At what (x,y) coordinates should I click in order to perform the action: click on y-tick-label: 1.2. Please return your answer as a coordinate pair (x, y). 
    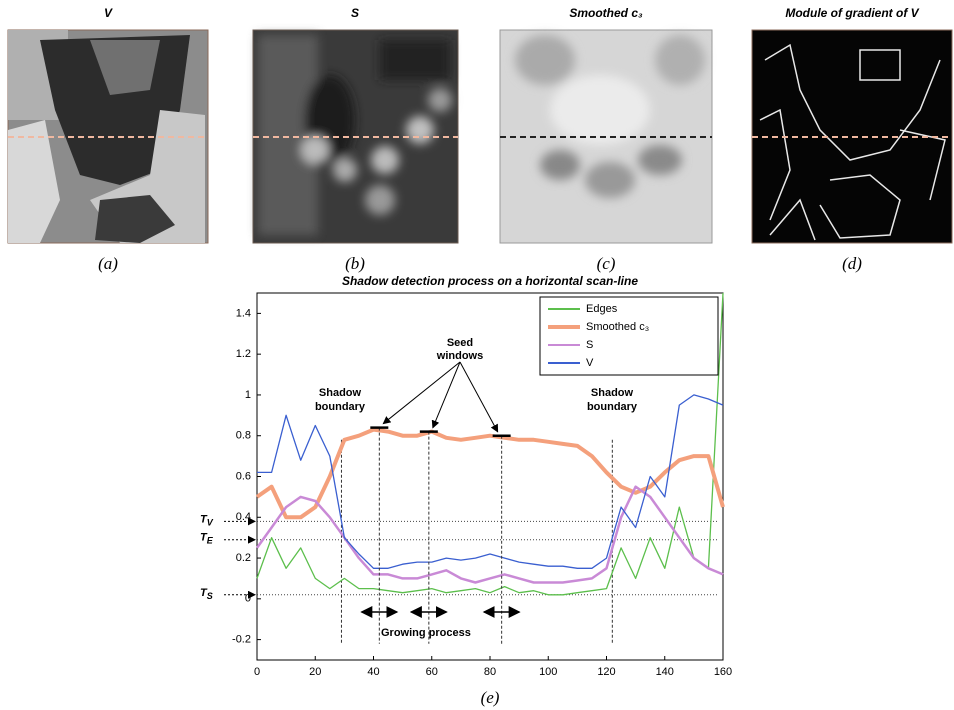
    Looking at the image, I should click on (243, 354).